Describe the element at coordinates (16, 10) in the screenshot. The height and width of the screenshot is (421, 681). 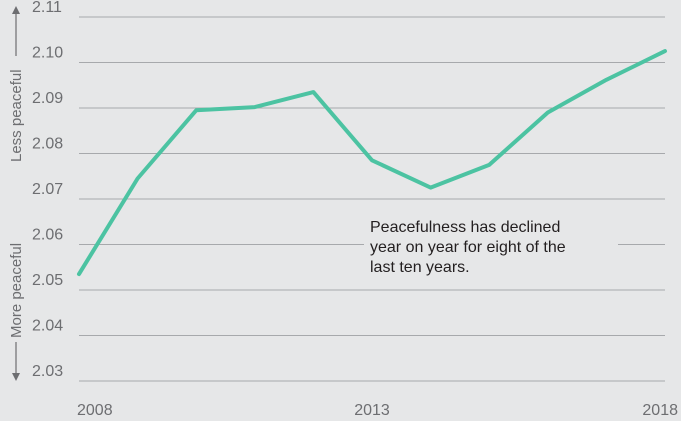
I see `arrow-up-icon` at that location.